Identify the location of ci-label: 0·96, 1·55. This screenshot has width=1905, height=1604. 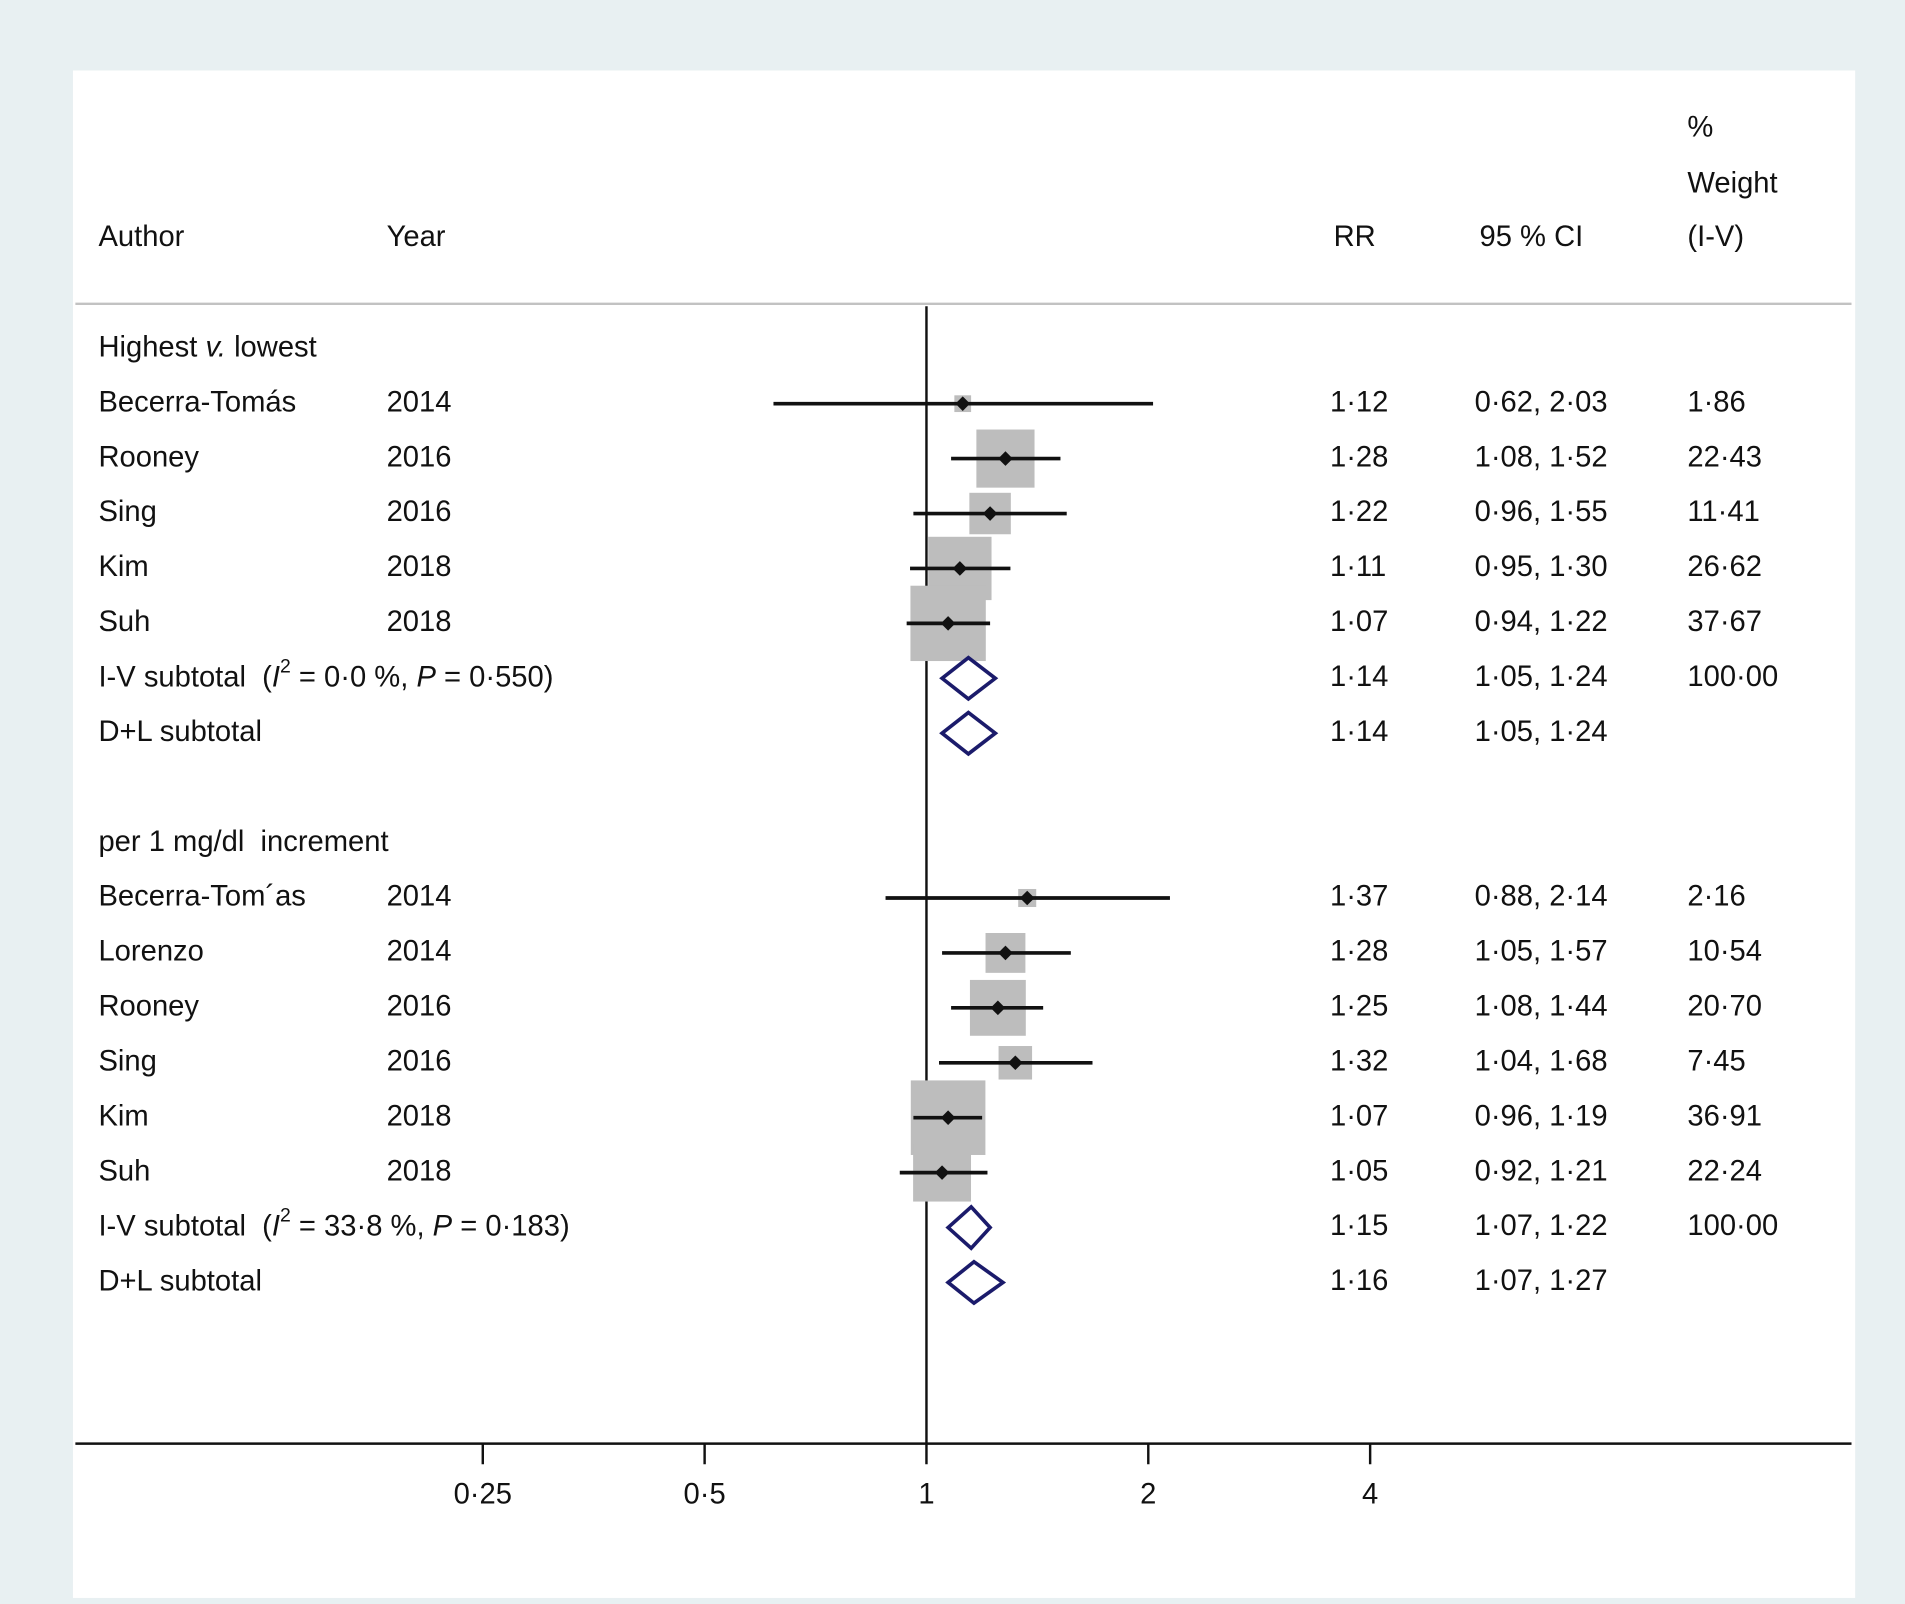
(1541, 512).